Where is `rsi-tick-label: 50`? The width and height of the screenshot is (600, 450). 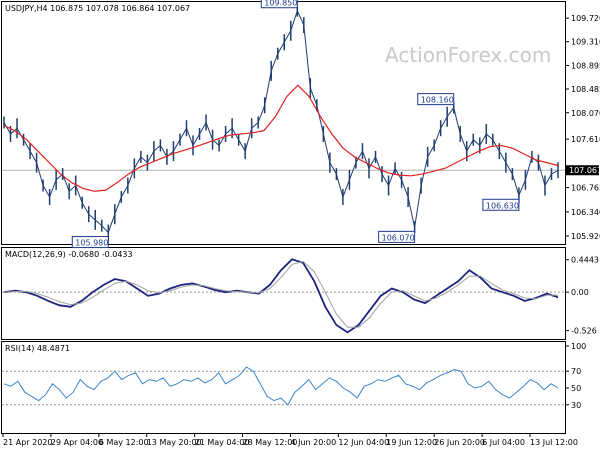
rsi-tick-label: 50 is located at coordinates (576, 388).